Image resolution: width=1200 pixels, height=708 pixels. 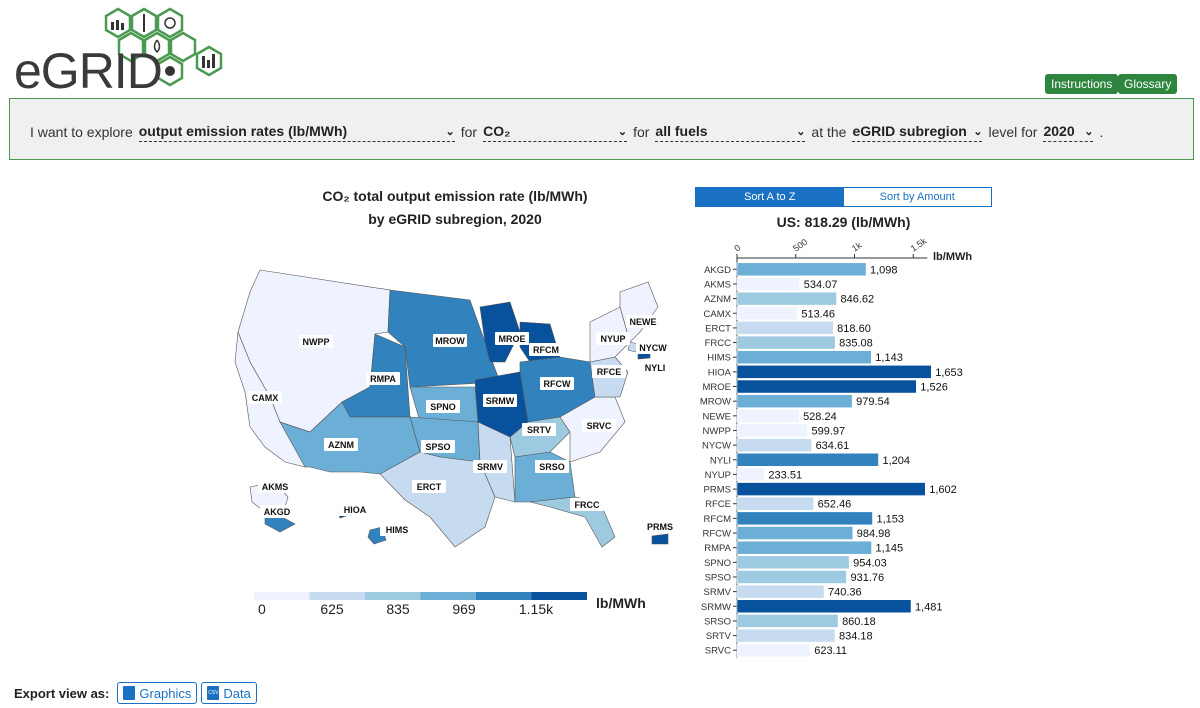 What do you see at coordinates (62, 693) in the screenshot?
I see `export-label: Export view as:` at bounding box center [62, 693].